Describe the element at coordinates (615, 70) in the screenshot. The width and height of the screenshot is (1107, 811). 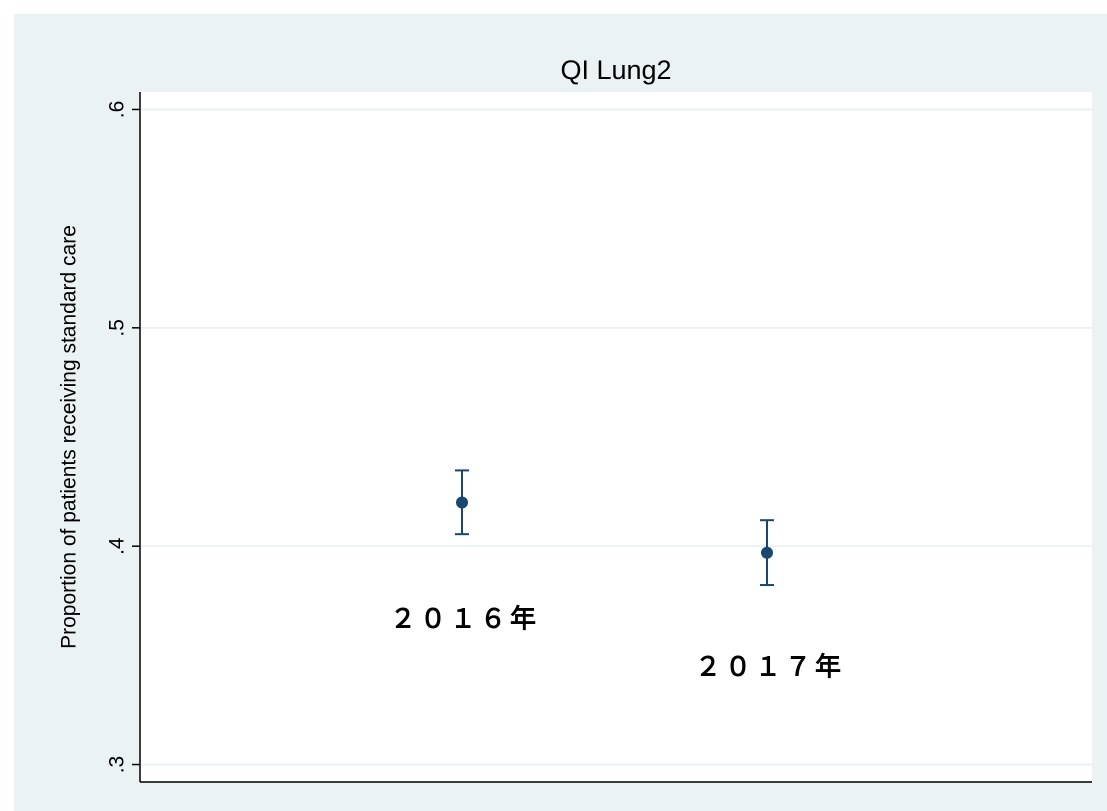
I see `chart-title: QI Lung2` at that location.